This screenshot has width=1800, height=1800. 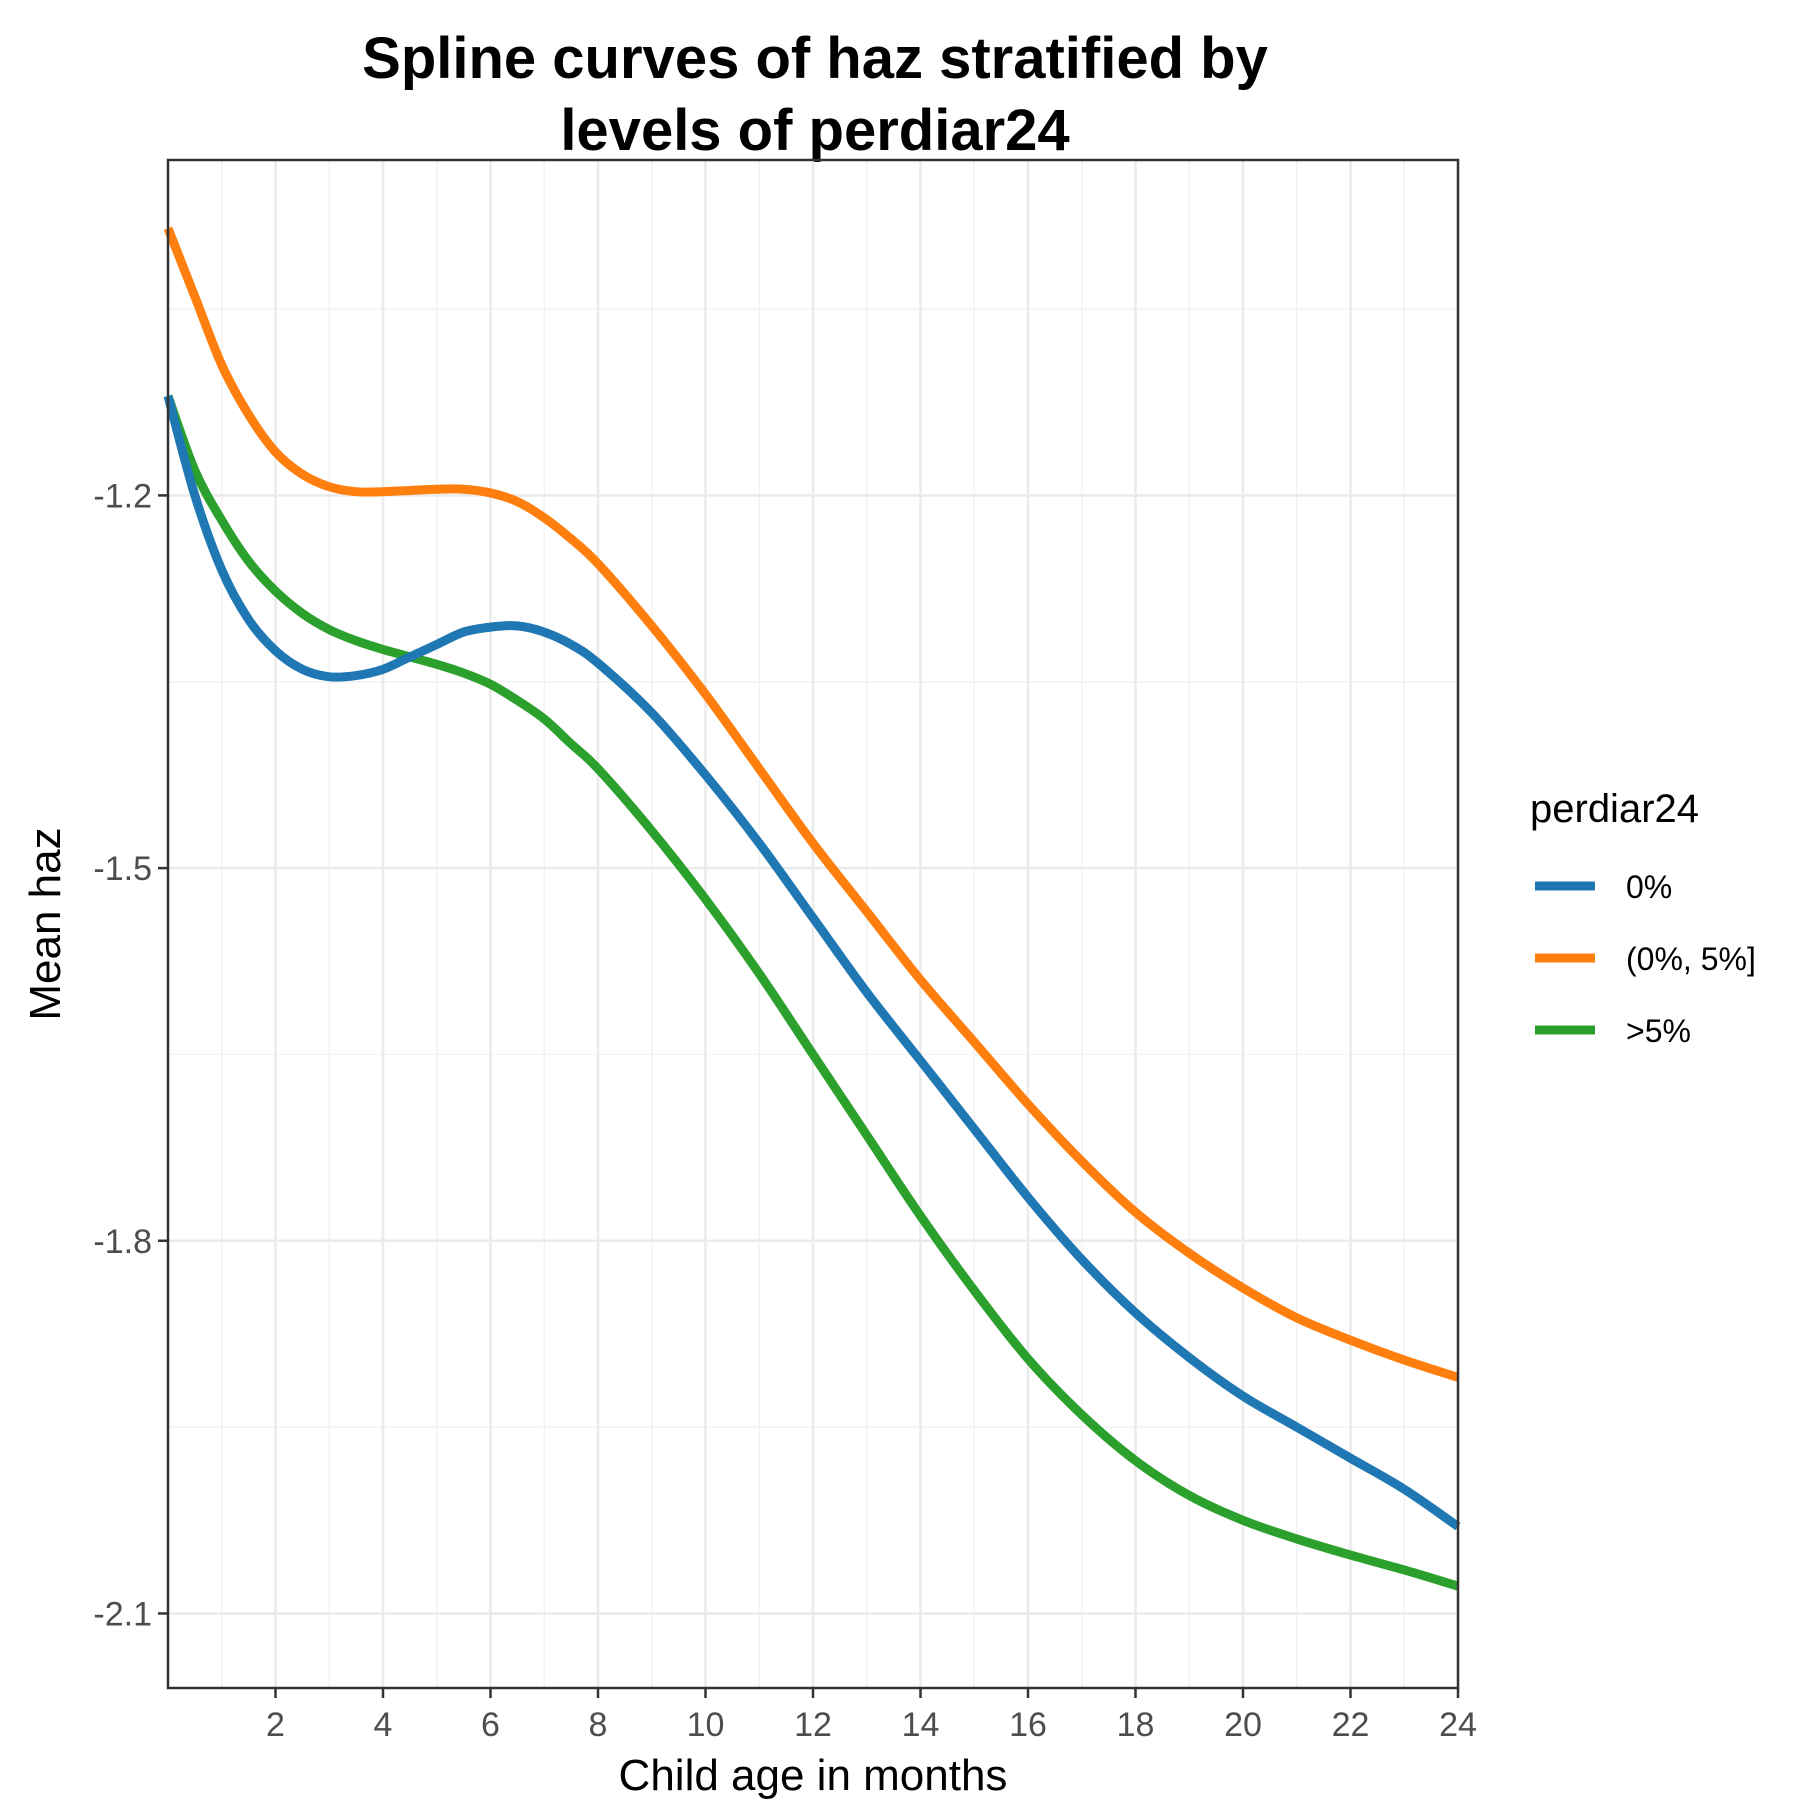 What do you see at coordinates (1351, 1725) in the screenshot?
I see `x-tick-label: 22` at bounding box center [1351, 1725].